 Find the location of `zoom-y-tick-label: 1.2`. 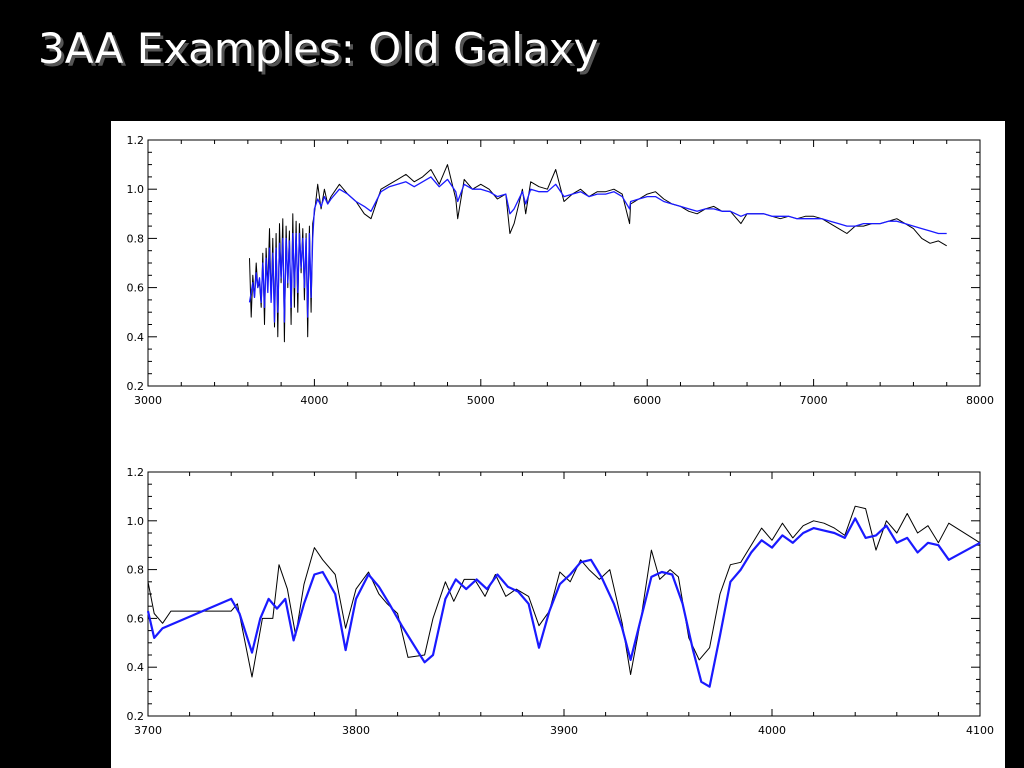

zoom-y-tick-label: 1.2 is located at coordinates (136, 472).